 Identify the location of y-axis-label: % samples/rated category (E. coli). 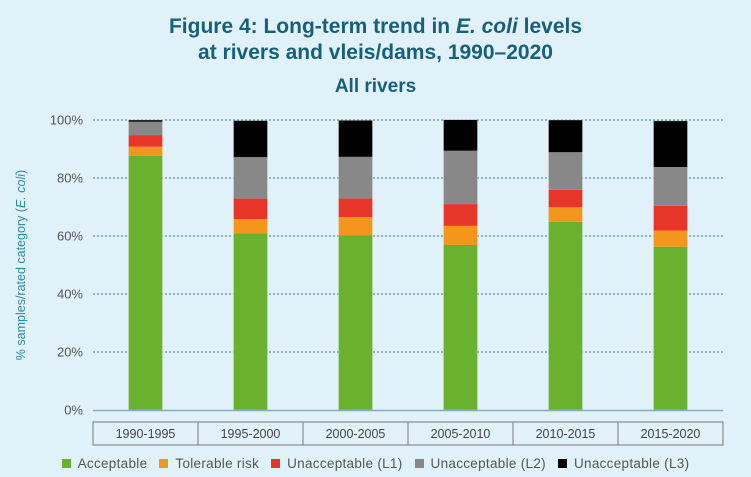
(21, 265).